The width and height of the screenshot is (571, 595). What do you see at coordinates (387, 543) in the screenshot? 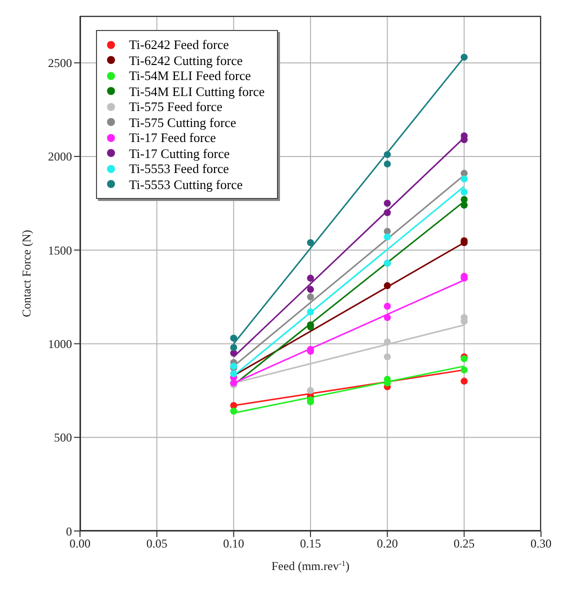
I see `x-tick-label: 0.20` at bounding box center [387, 543].